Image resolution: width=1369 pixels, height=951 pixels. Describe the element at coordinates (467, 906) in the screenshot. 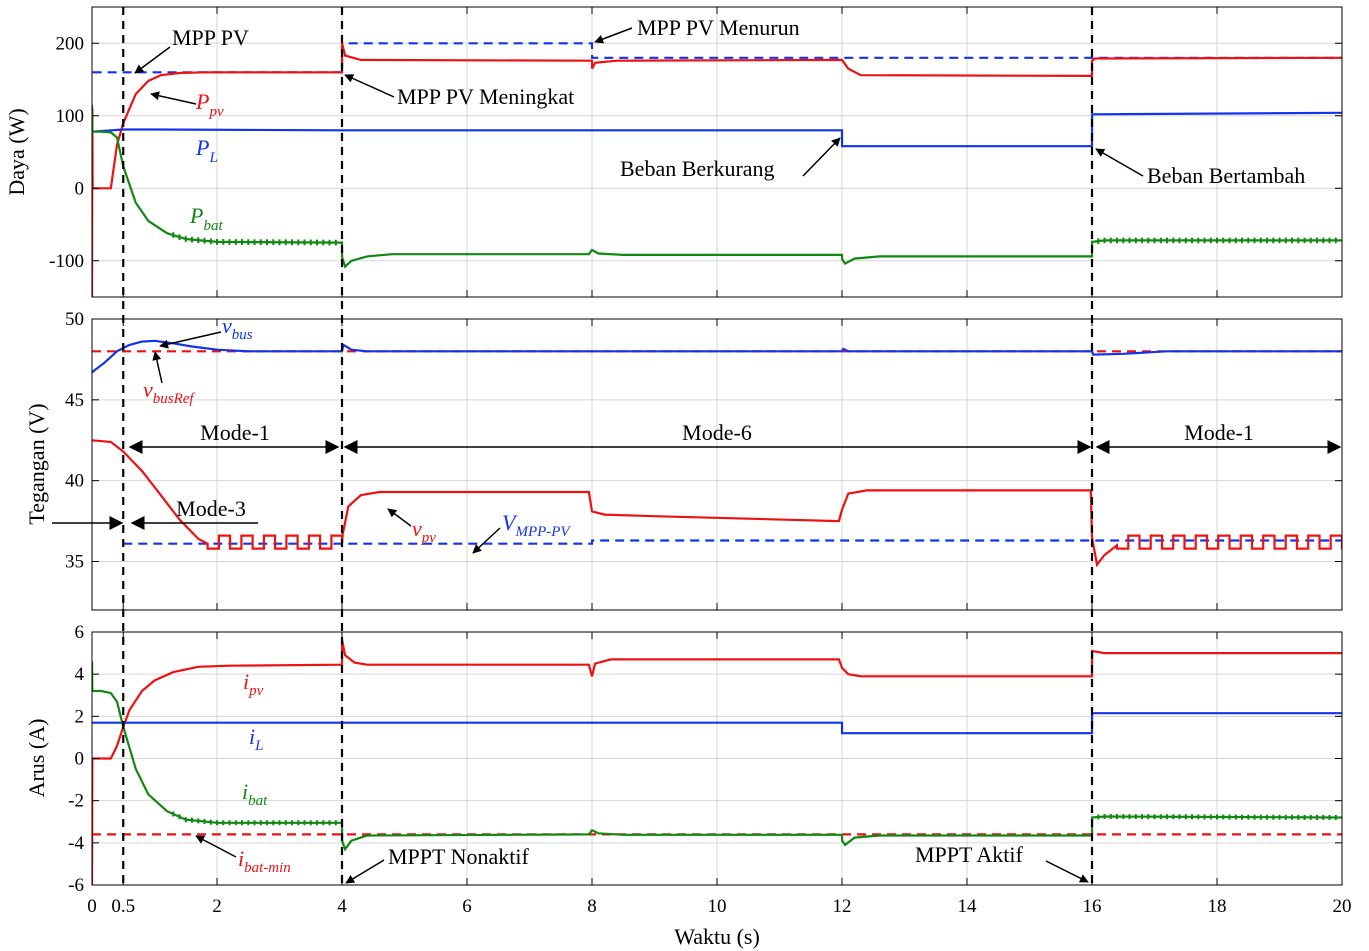

I see `xtick-label: 6` at that location.